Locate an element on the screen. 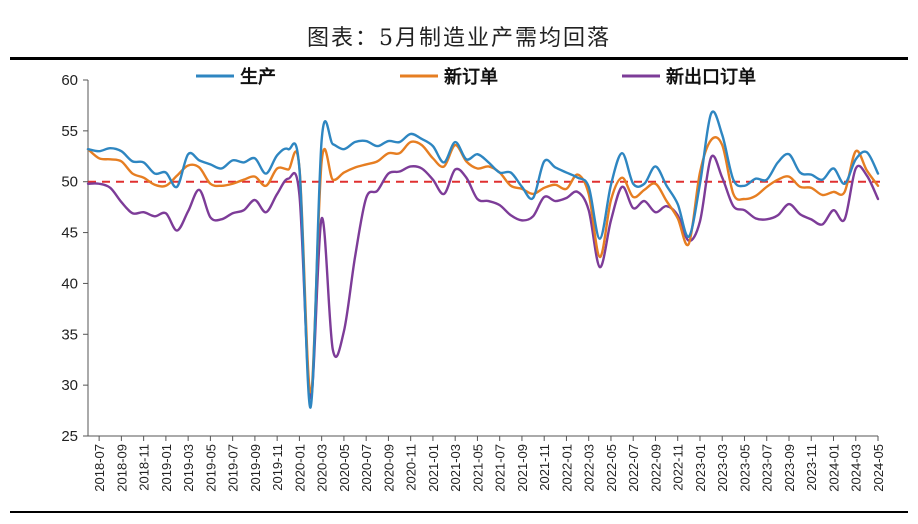  x-tick-label: 2021-01 is located at coordinates (433, 468).